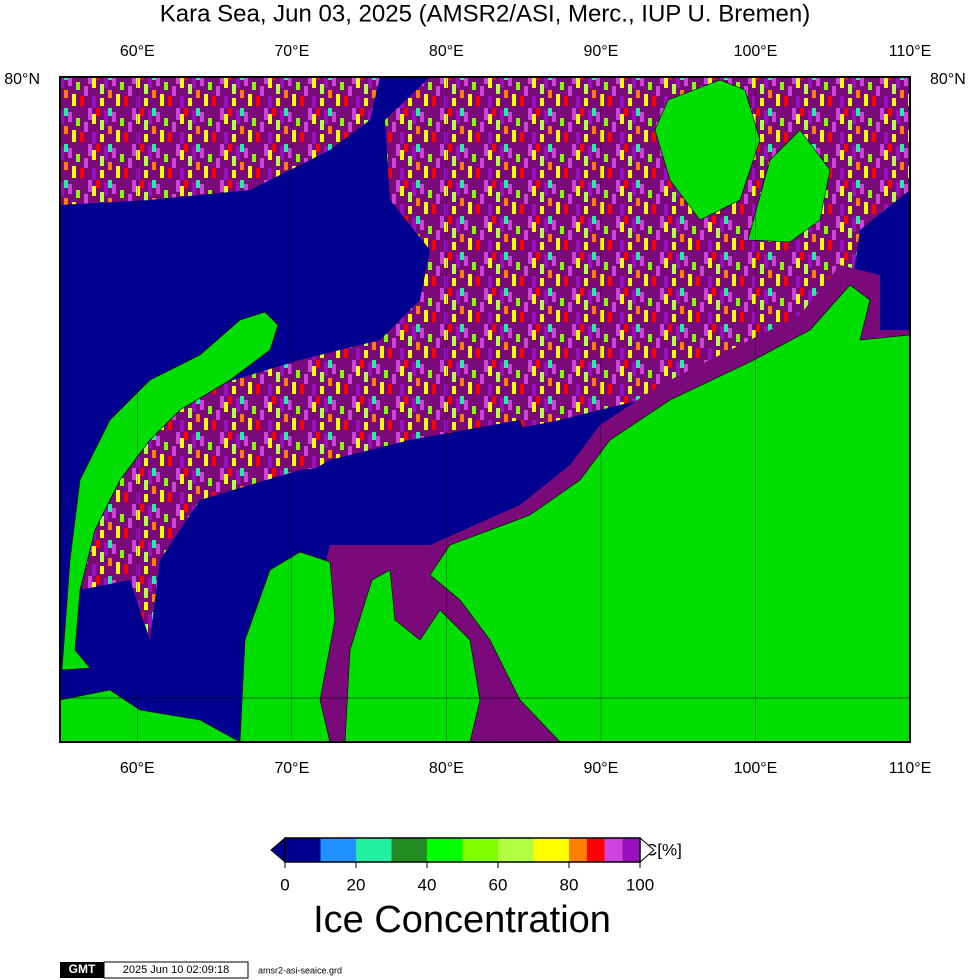  What do you see at coordinates (663, 849) in the screenshot?
I see `colorbar-unit: C[%]` at bounding box center [663, 849].